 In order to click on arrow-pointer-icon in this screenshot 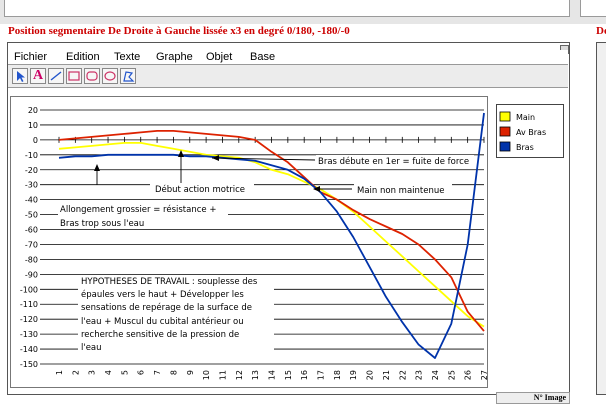, I will do `click(20, 76)`.